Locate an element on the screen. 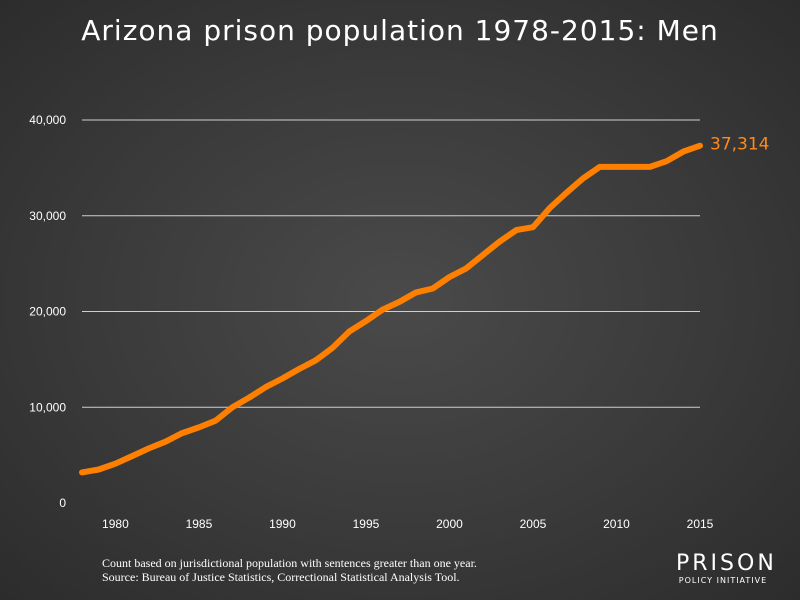 The height and width of the screenshot is (600, 800). x-tick-label: 2005 is located at coordinates (533, 524).